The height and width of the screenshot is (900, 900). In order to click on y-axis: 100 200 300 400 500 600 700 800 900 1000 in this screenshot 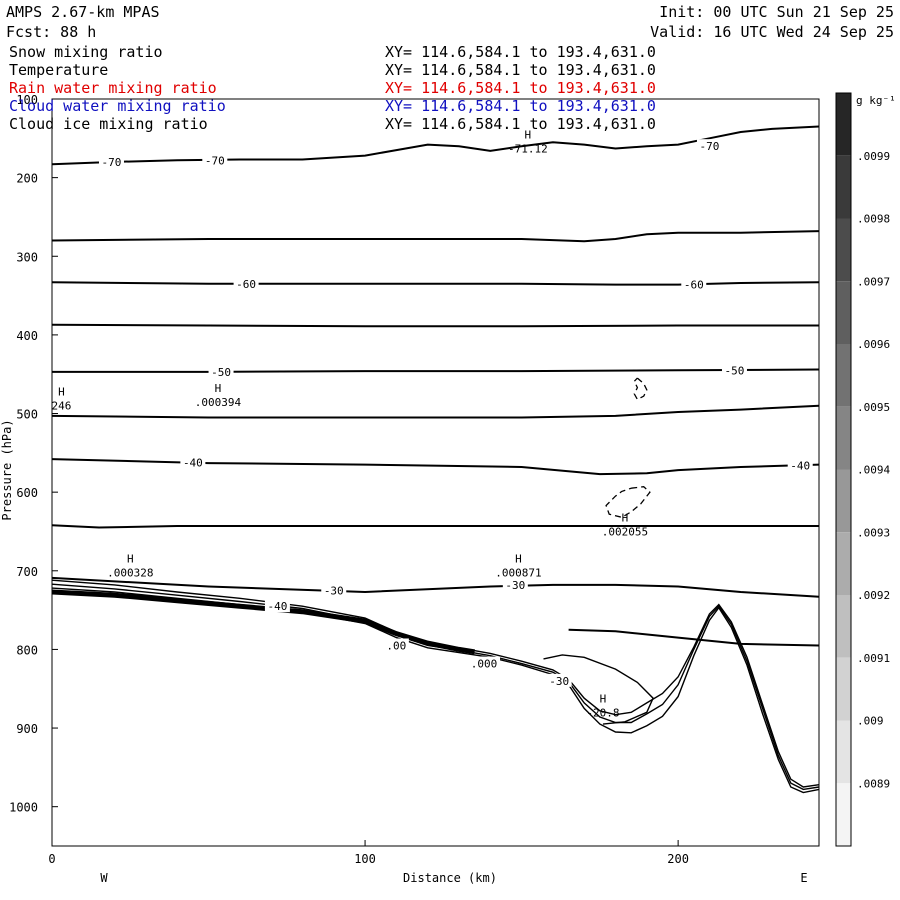, I will do `click(33, 454)`.